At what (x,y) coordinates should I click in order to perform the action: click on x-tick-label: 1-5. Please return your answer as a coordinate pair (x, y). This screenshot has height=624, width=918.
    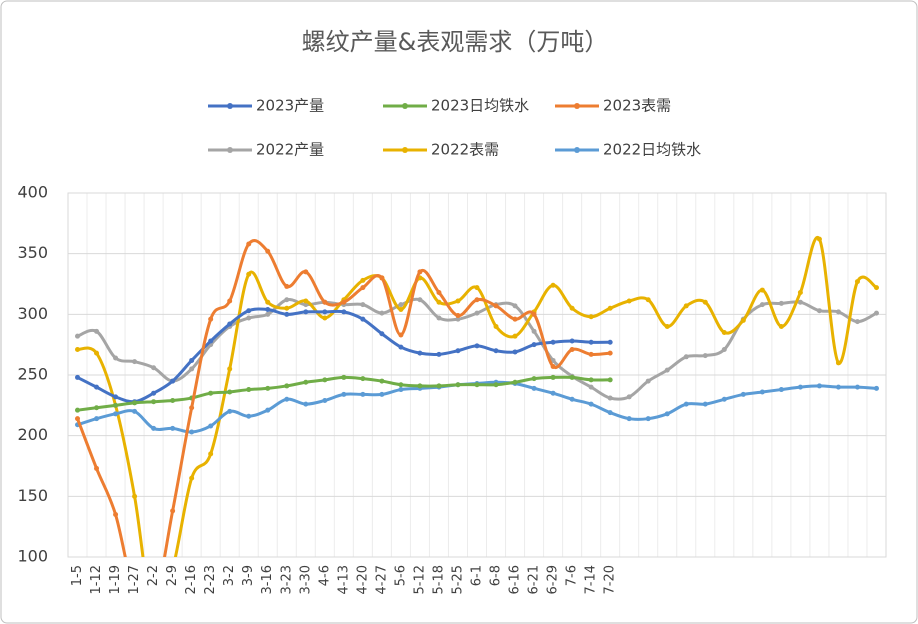
    Looking at the image, I should click on (77, 575).